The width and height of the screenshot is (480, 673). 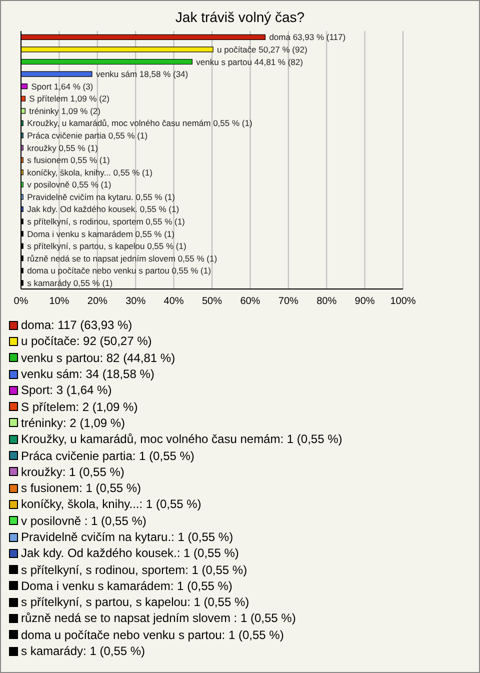 I want to click on legend-label: Práca cvičenie partia: 1 (0,55 %), so click(x=107, y=455).